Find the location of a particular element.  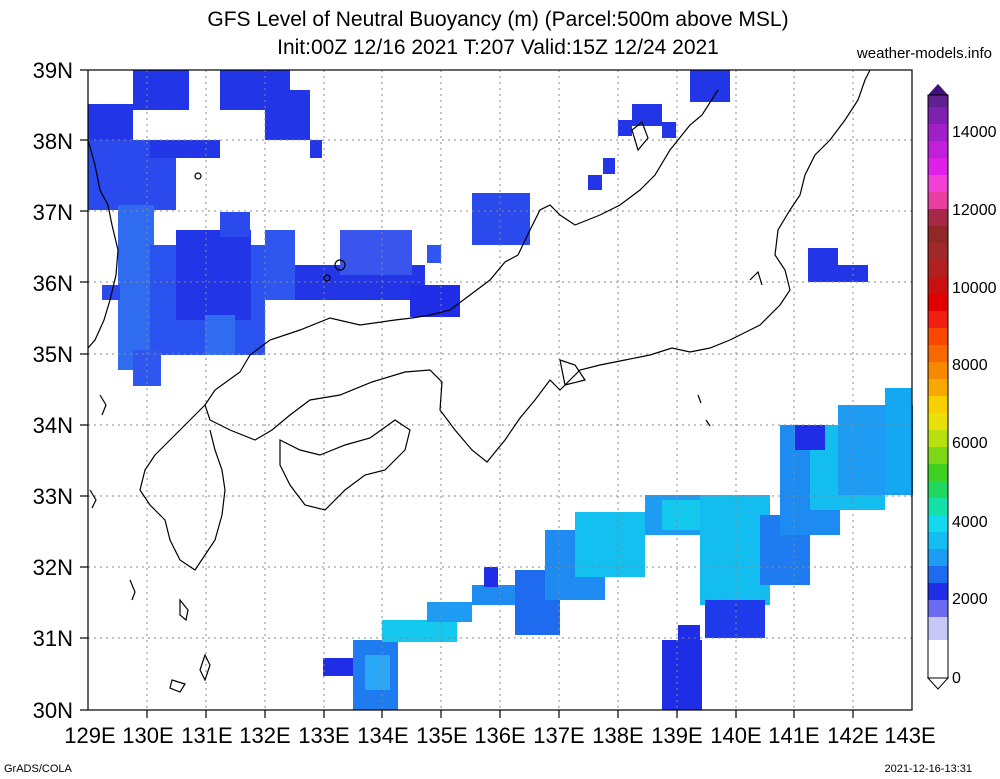

colorbar-labels: 14000 12000 10000 8000 6000 4000 2000 0 is located at coordinates (974, 405).